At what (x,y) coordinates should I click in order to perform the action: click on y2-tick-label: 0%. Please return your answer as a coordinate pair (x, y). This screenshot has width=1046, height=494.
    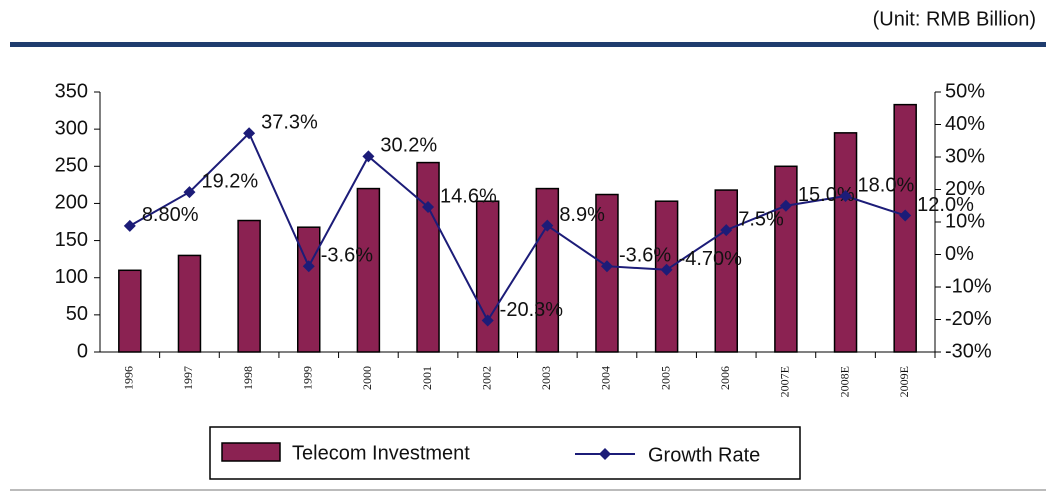
    Looking at the image, I should click on (959, 254).